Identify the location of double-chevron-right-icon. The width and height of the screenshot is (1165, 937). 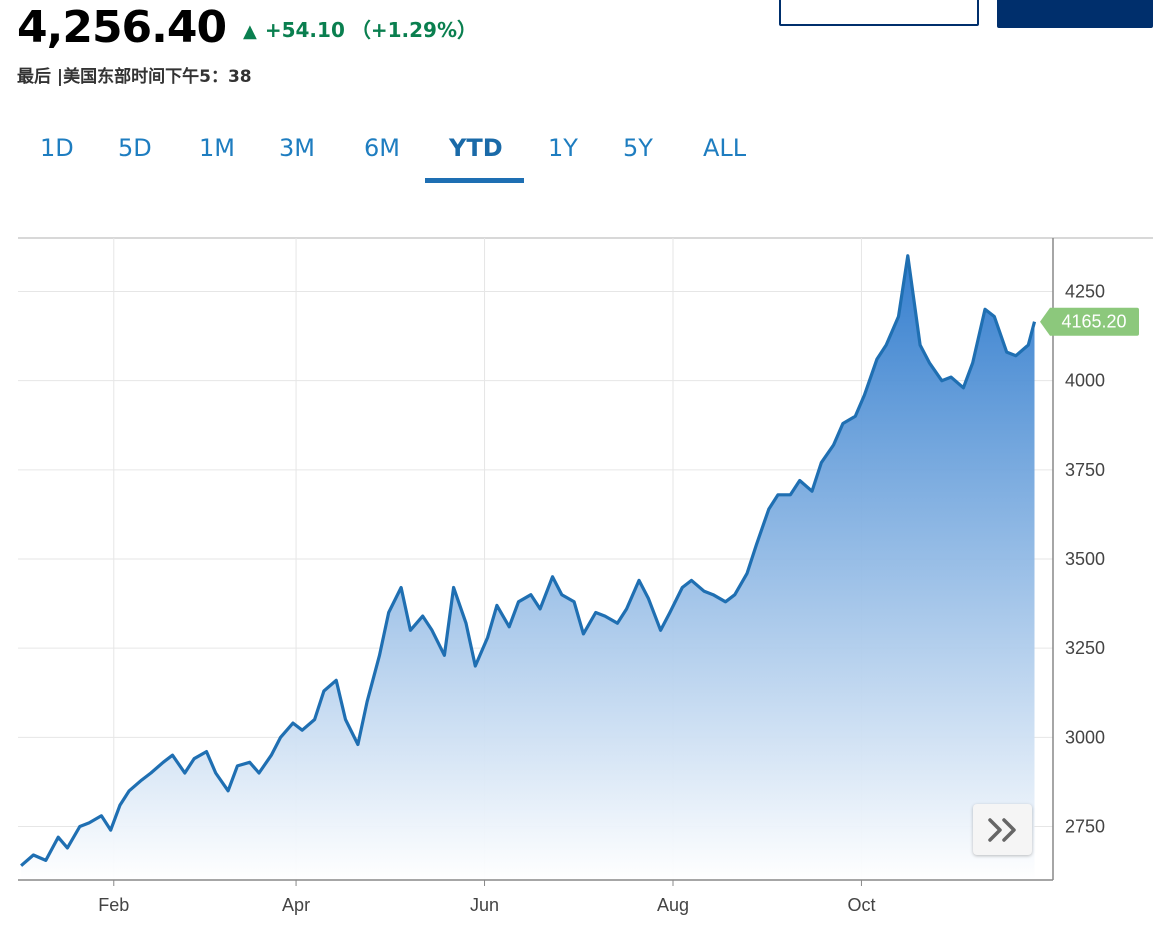
(1001, 829).